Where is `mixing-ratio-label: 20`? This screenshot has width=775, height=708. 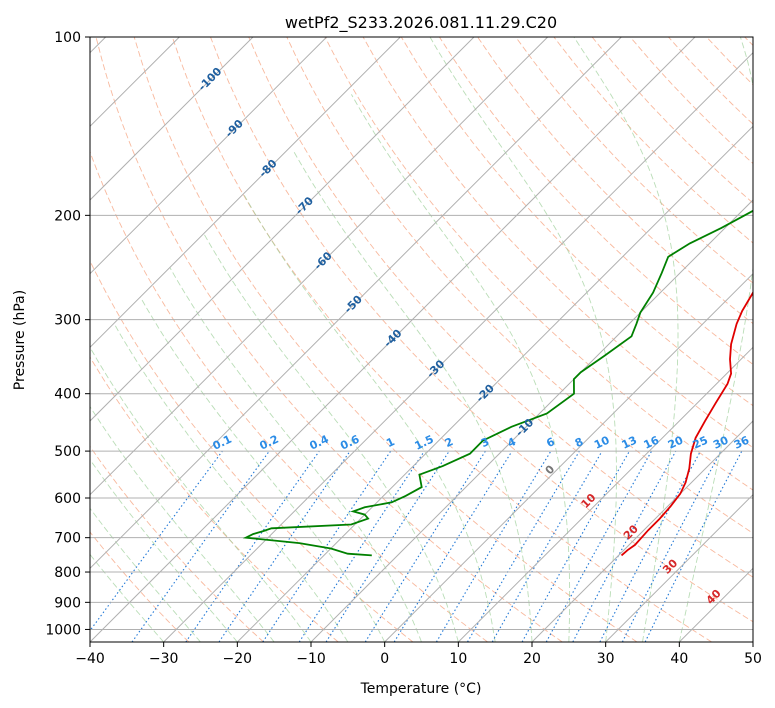 mixing-ratio-label: 20 is located at coordinates (676, 442).